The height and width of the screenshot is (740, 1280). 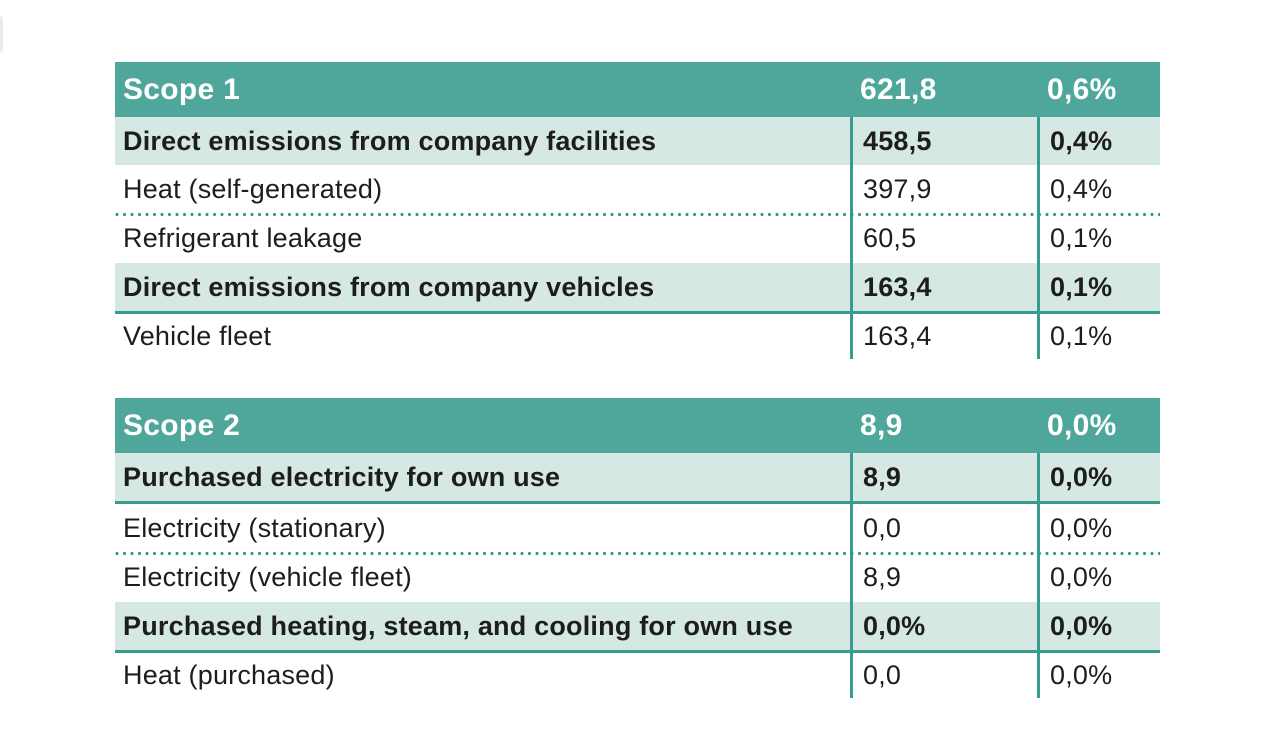 I want to click on row-label: Electricity (vehicle fleet), so click(x=267, y=577).